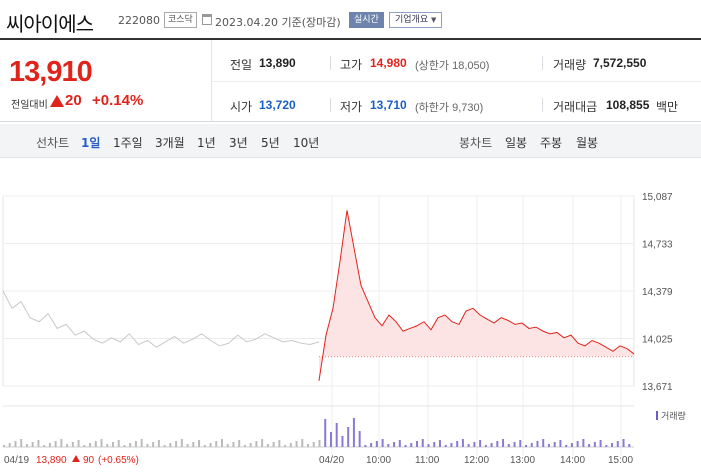 The image size is (701, 473). I want to click on tab-3m: 3개월, so click(170, 143).